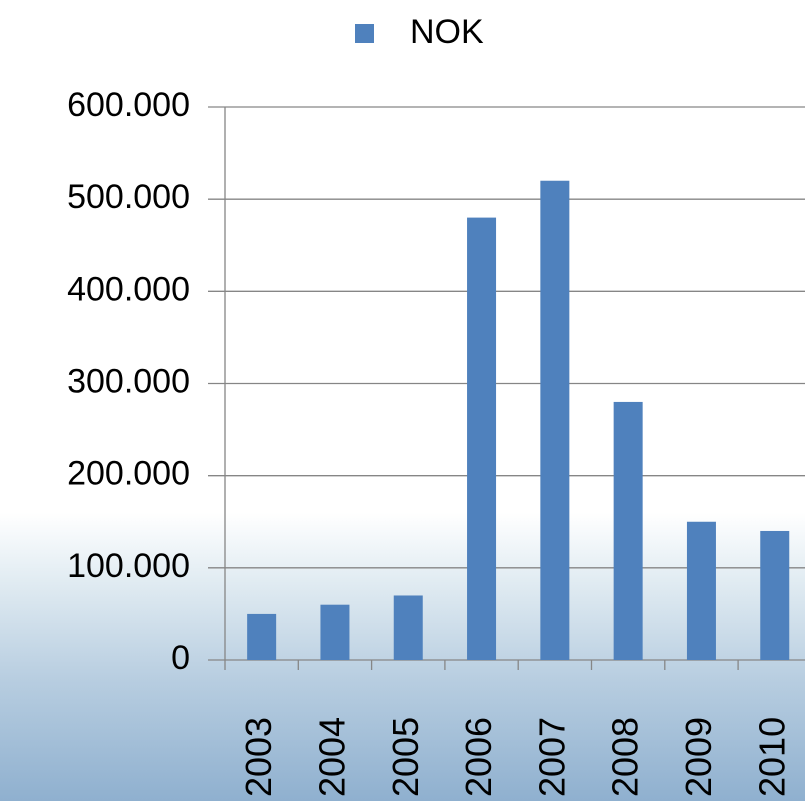 This screenshot has height=801, width=805. I want to click on y-tick-label: 200.000, so click(128, 474).